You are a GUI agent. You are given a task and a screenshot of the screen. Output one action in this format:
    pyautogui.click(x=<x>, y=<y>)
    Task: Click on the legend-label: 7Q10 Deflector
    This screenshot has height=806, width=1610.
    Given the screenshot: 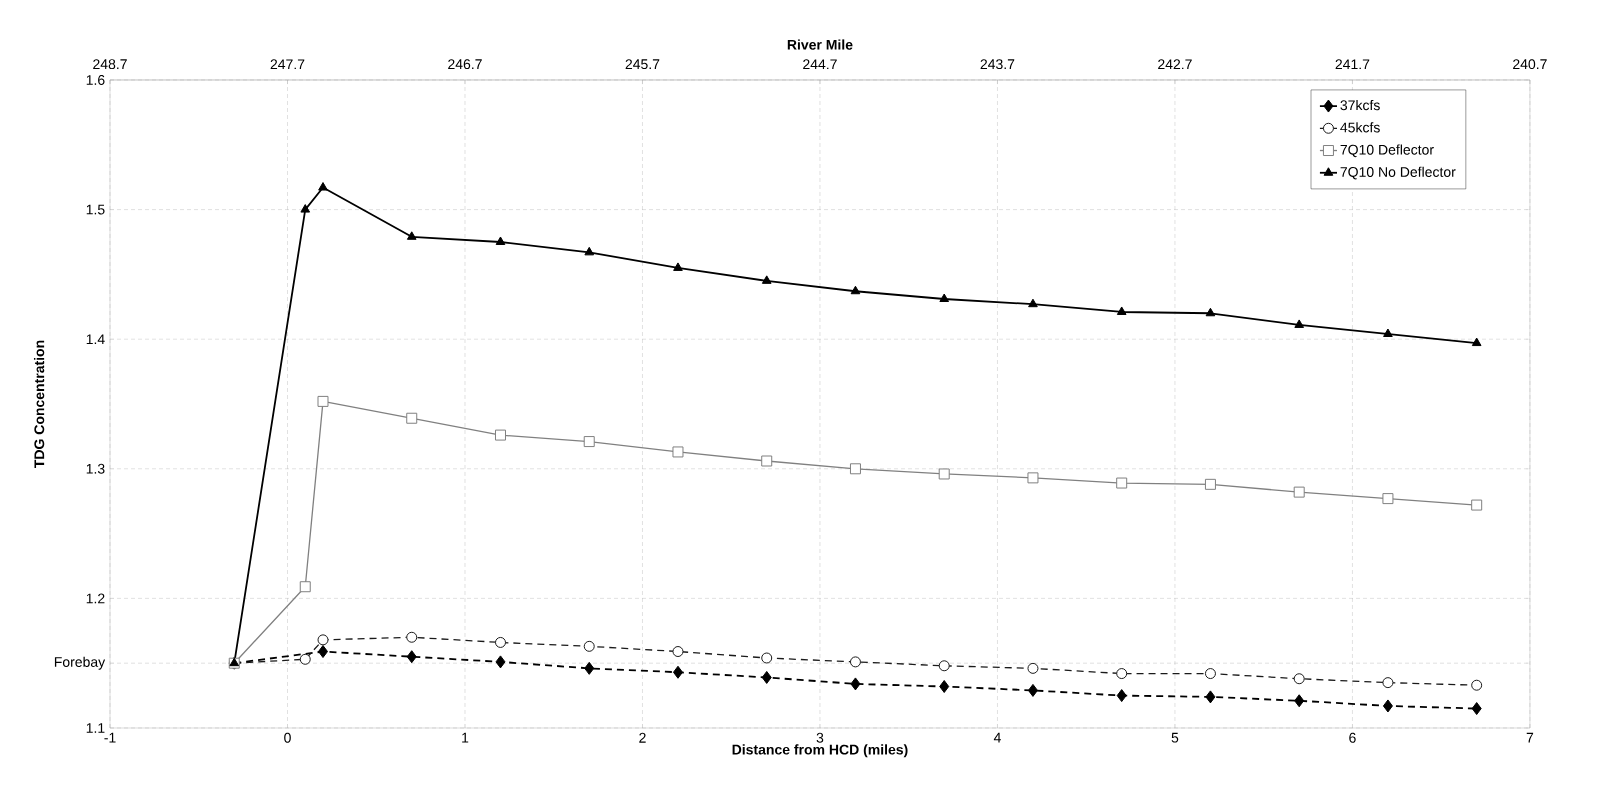 What is the action you would take?
    pyautogui.click(x=1387, y=151)
    